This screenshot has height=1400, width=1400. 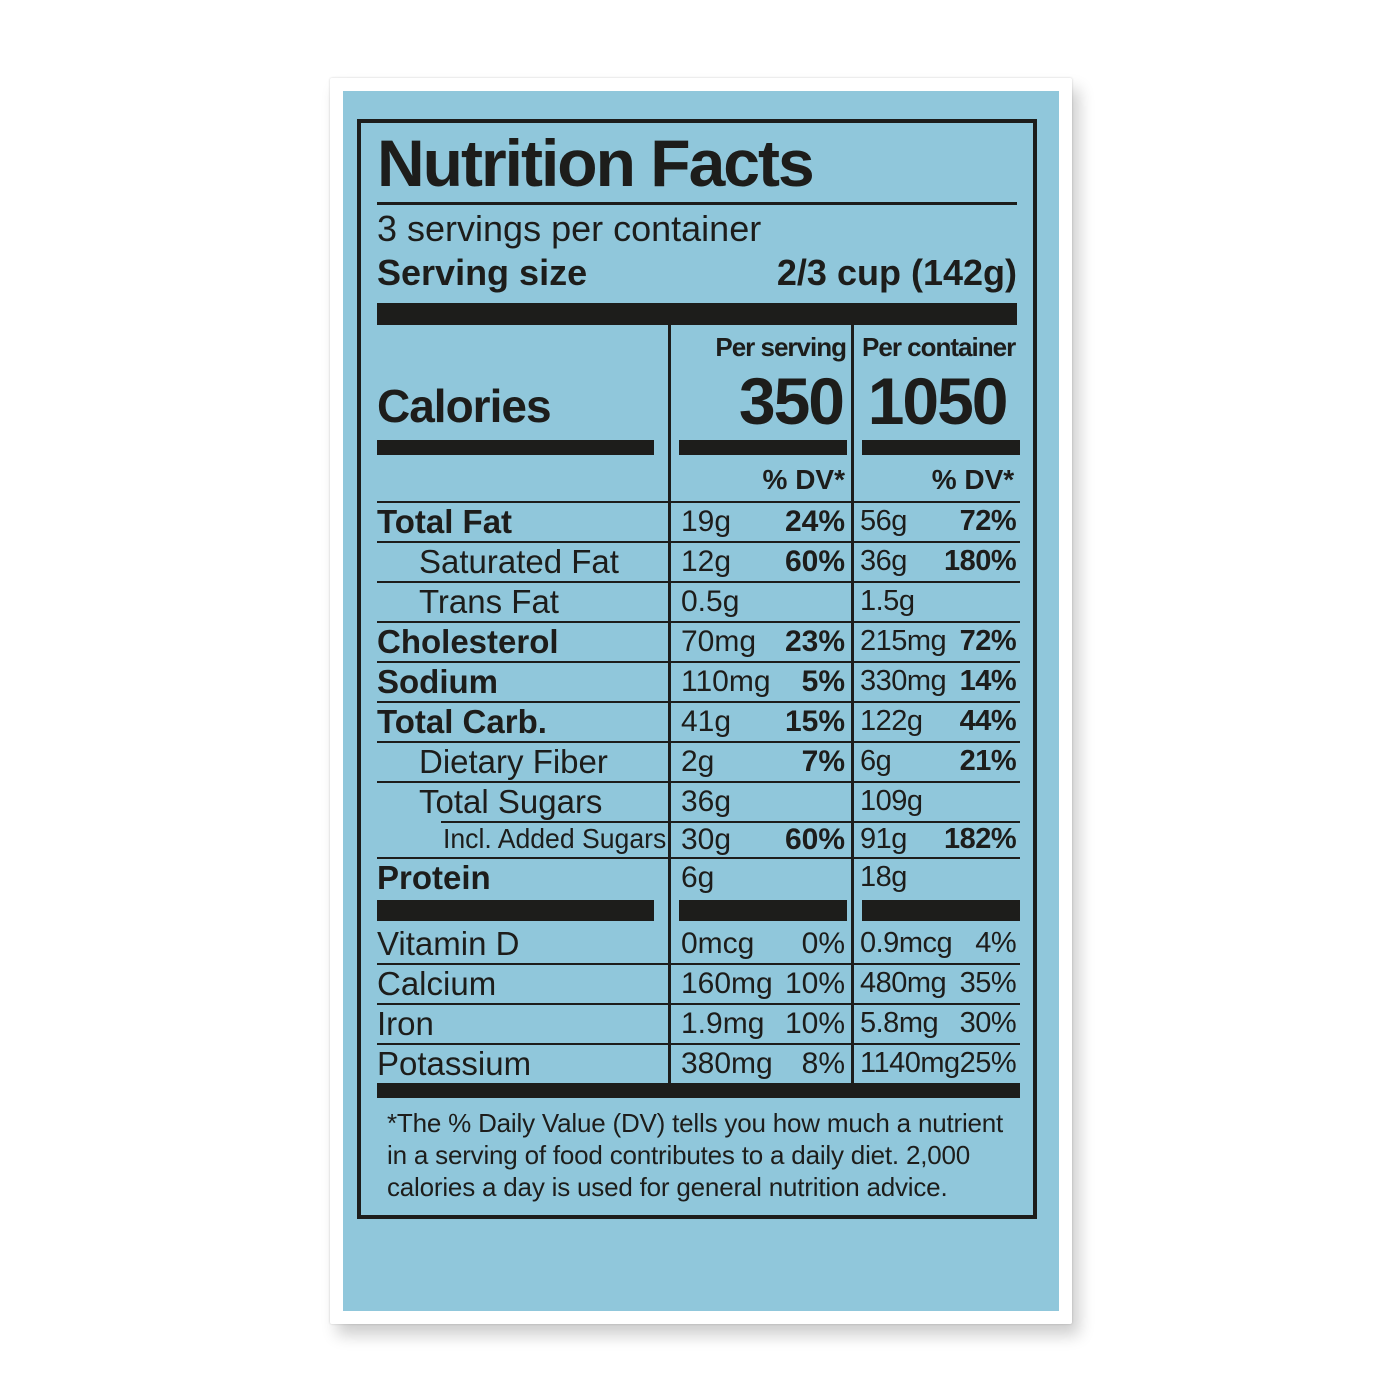 I want to click on value-per-serving: 0mcg 0%, so click(x=759, y=943).